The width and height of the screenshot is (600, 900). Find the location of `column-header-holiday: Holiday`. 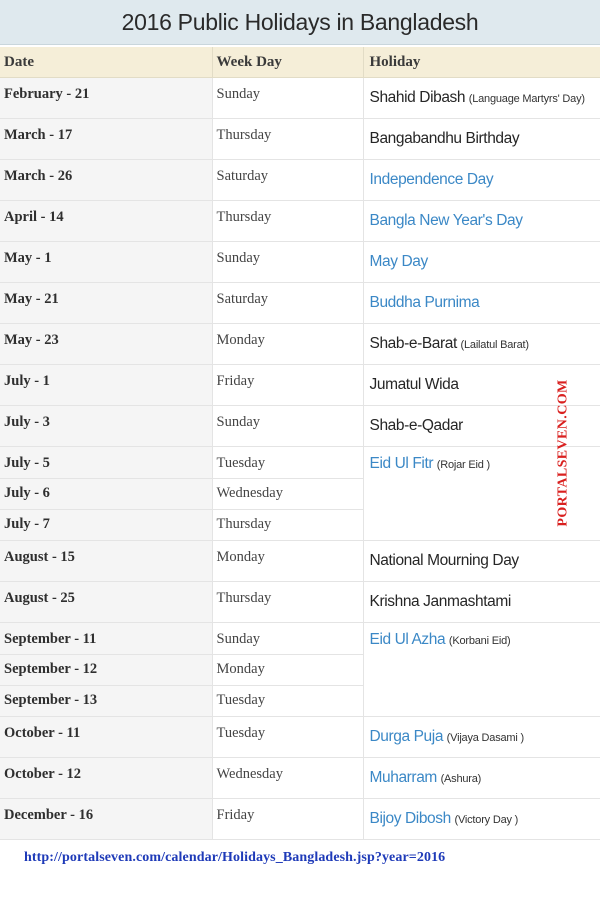

column-header-holiday: Holiday is located at coordinates (481, 62).